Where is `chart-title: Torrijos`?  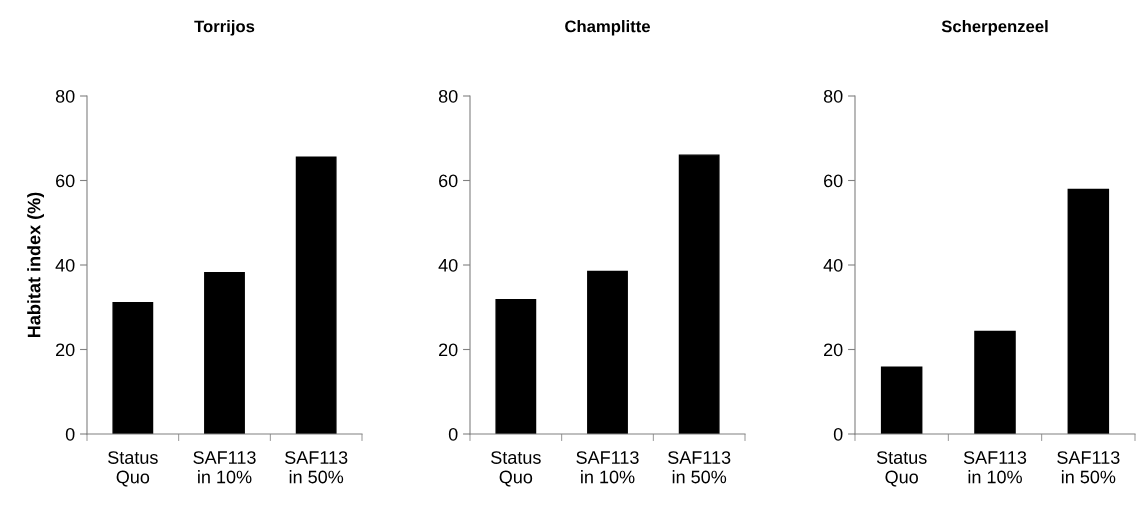
chart-title: Torrijos is located at coordinates (224, 28).